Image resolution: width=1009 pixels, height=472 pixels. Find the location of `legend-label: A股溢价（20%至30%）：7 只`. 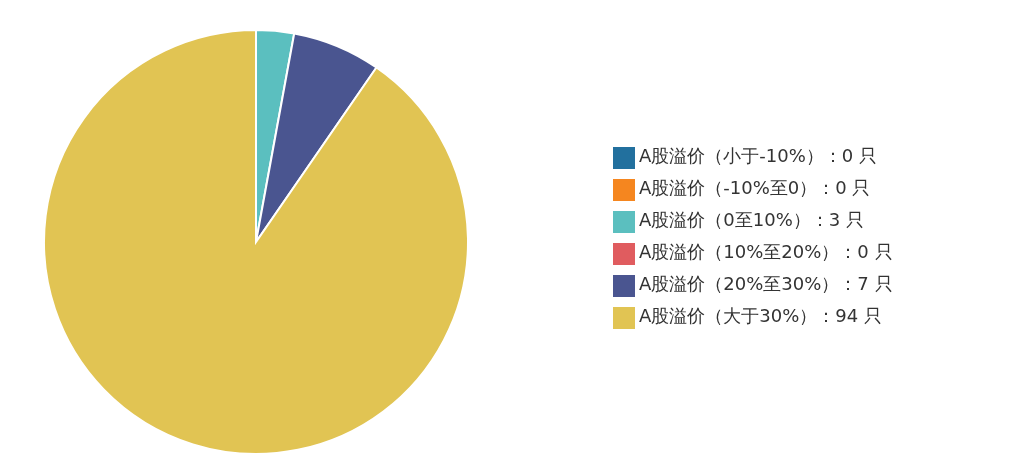

legend-label: A股溢价（20%至30%）：7 只 is located at coordinates (766, 283).